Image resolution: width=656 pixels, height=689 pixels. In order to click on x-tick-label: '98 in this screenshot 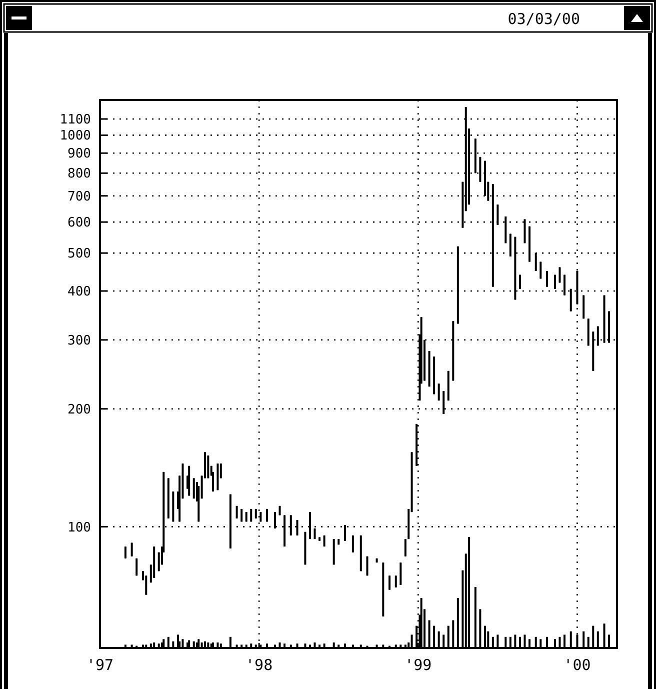, I will do `click(259, 665)`.